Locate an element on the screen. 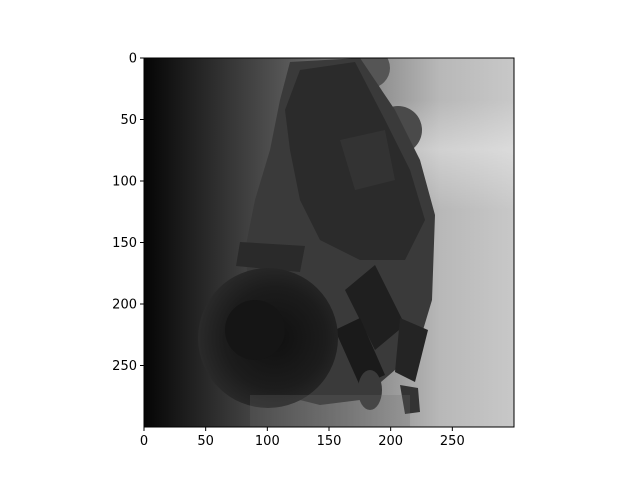 The image size is (640, 480). x-axis: 0 50 100 150 200 250 is located at coordinates (302, 438).